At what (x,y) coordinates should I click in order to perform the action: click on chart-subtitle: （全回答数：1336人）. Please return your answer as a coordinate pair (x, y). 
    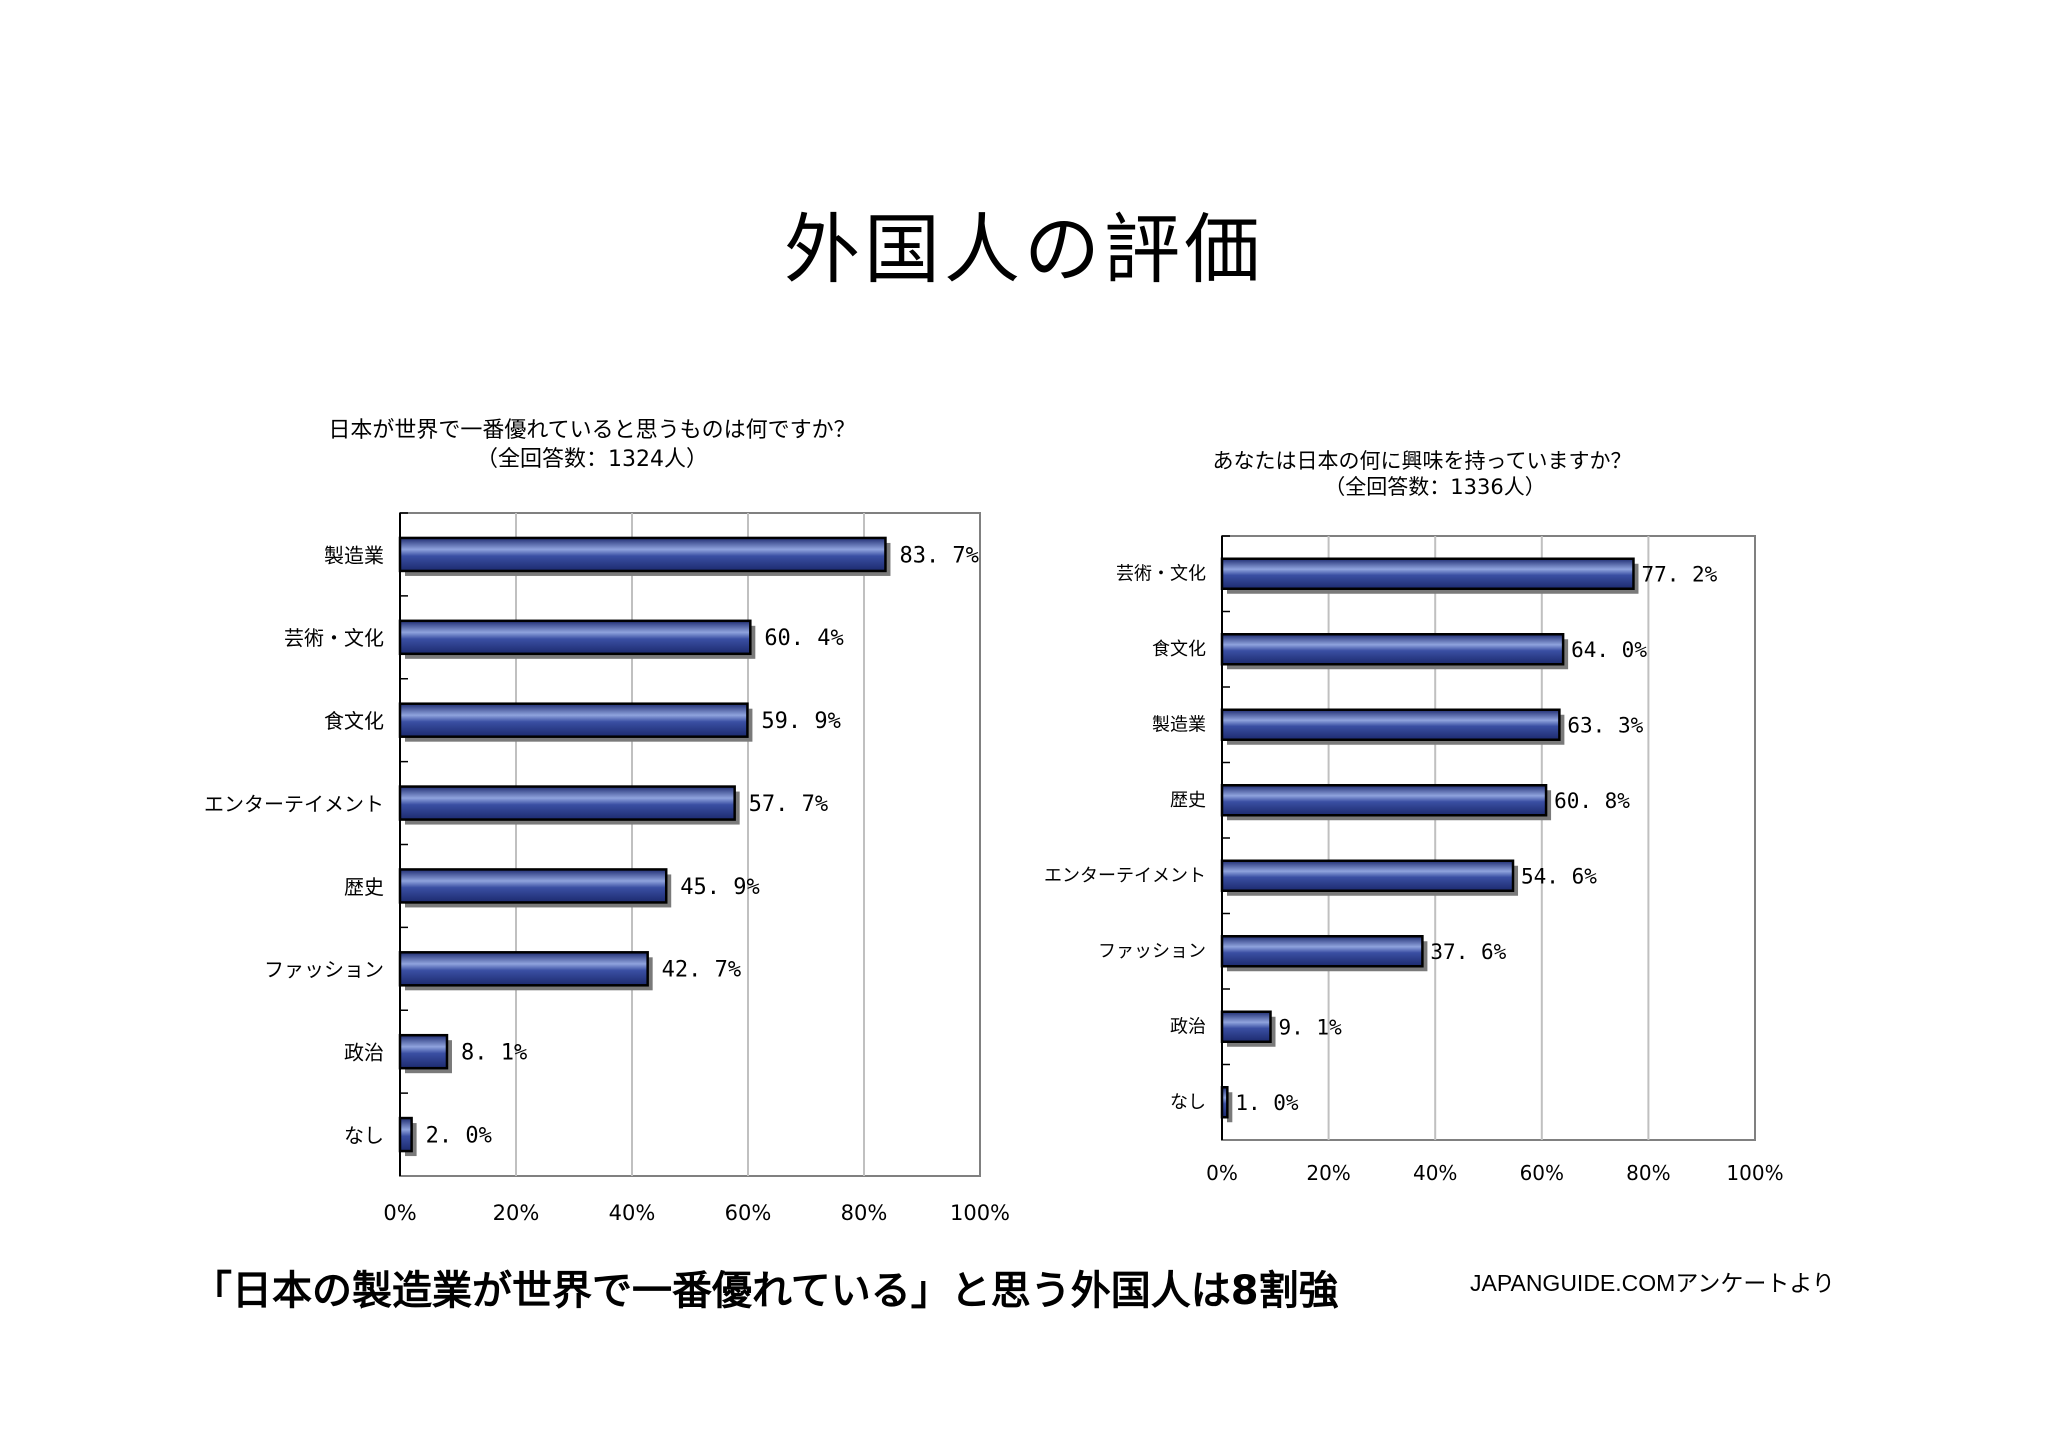
    Looking at the image, I should click on (1434, 487).